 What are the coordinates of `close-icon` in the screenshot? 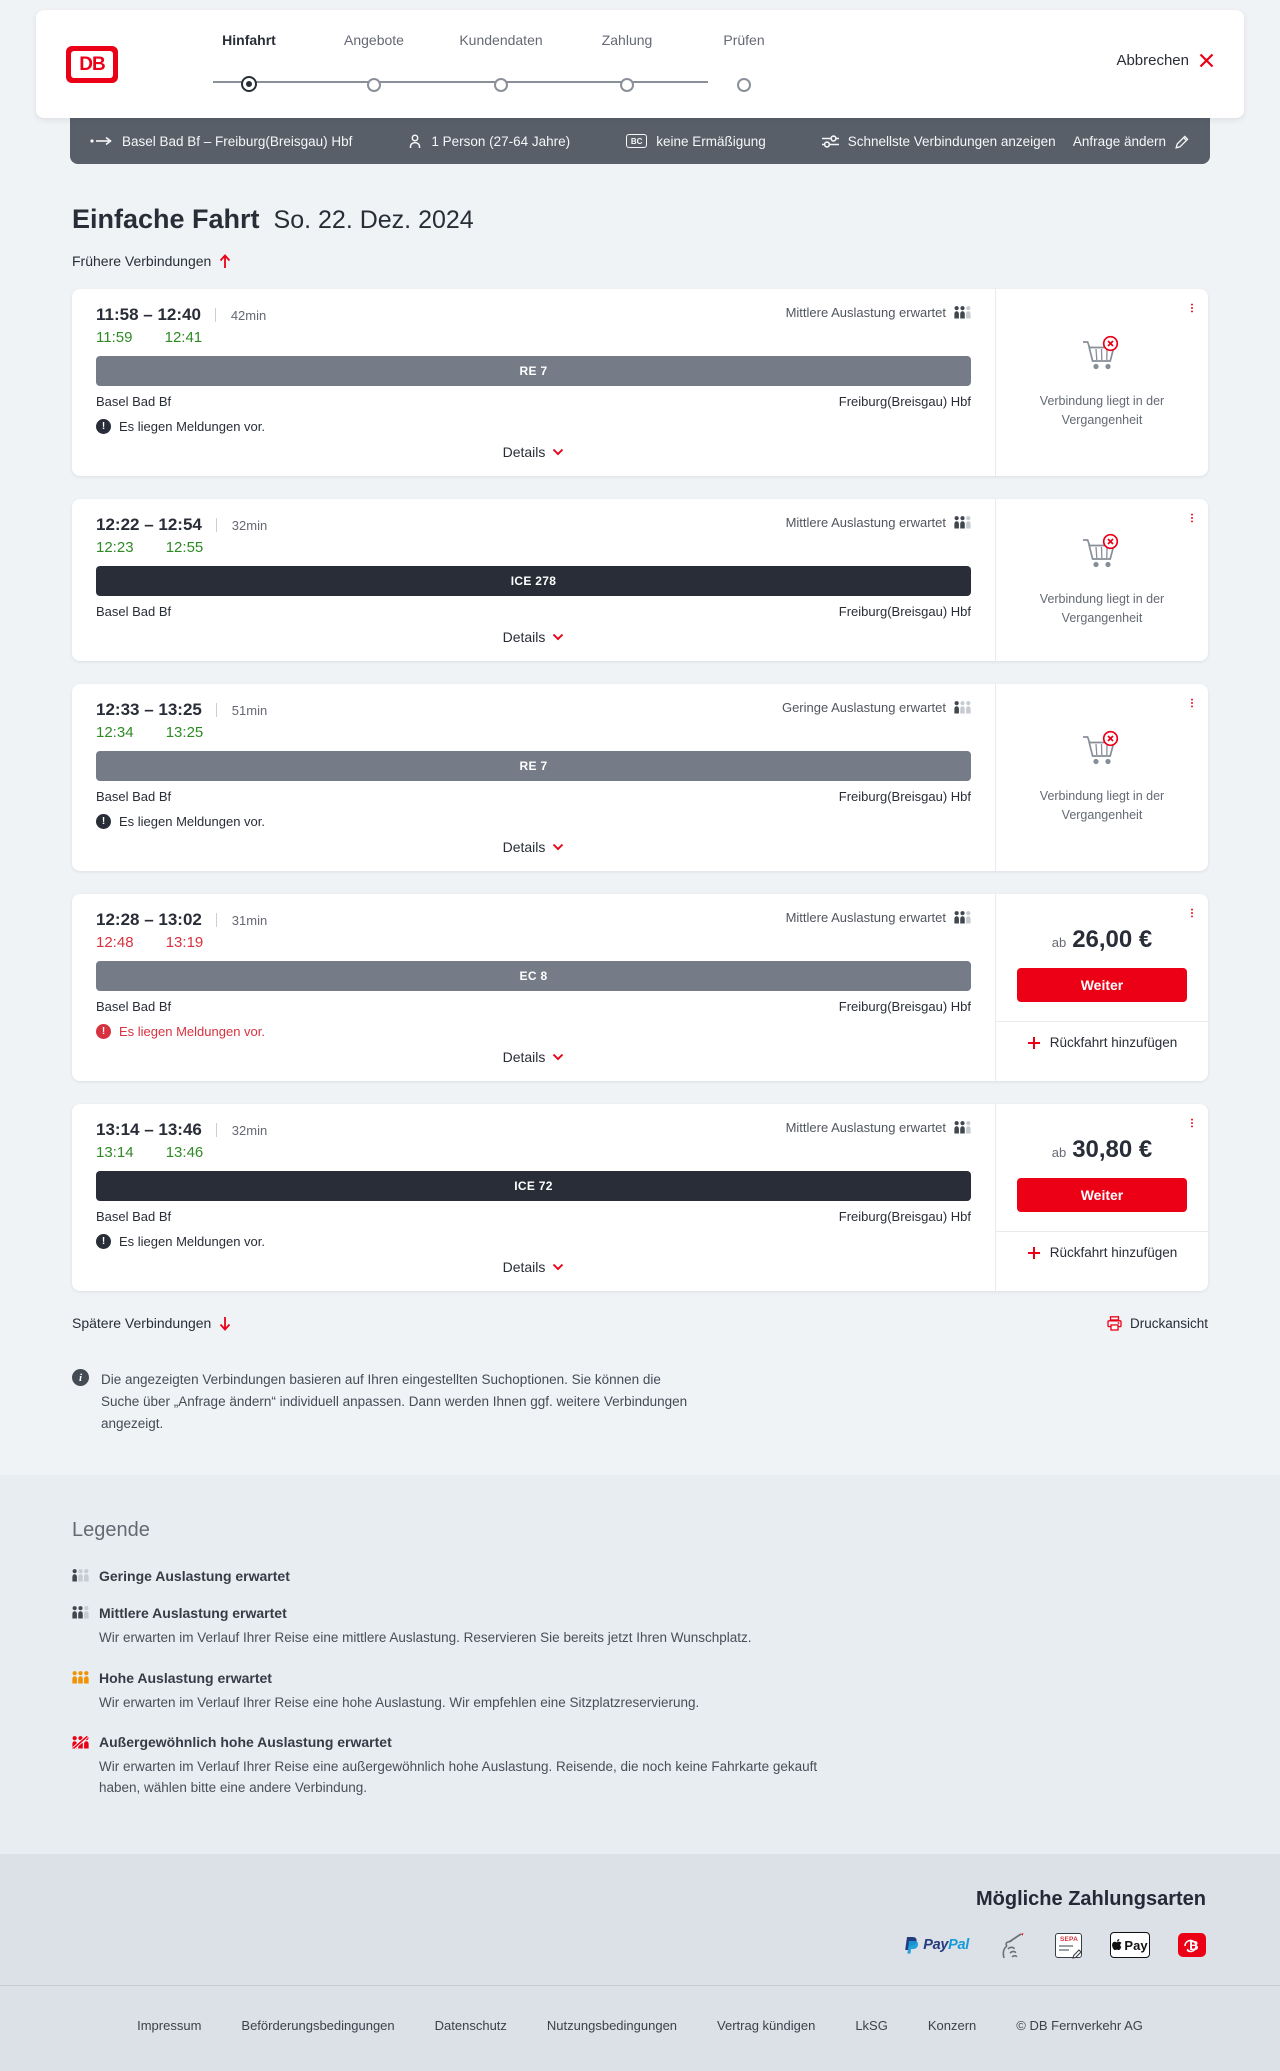 It's located at (1206, 60).